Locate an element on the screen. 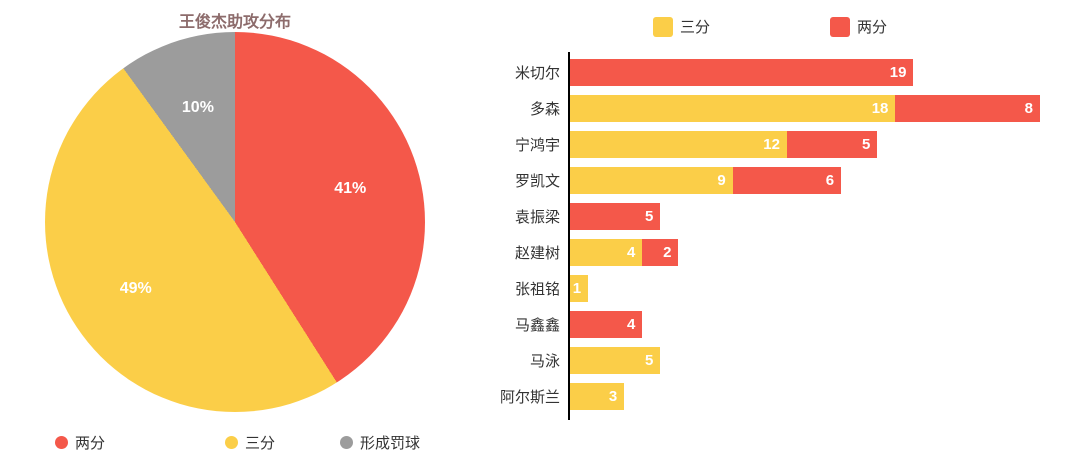 The image size is (1080, 471). bar-track: 3 is located at coordinates (597, 396).